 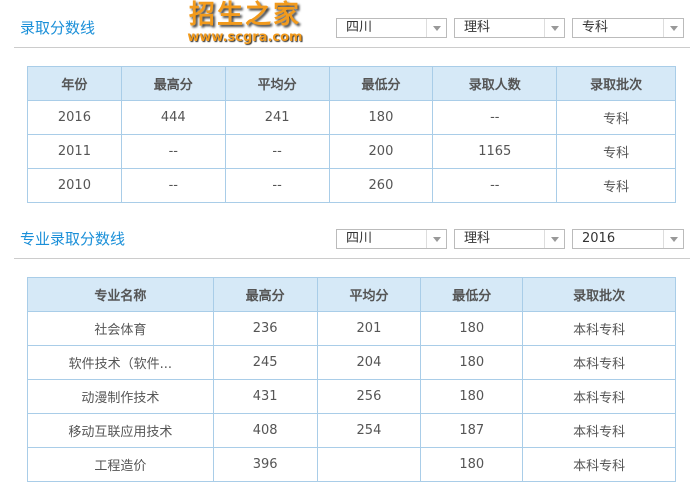 What do you see at coordinates (74, 151) in the screenshot?
I see `table-cell: 2011` at bounding box center [74, 151].